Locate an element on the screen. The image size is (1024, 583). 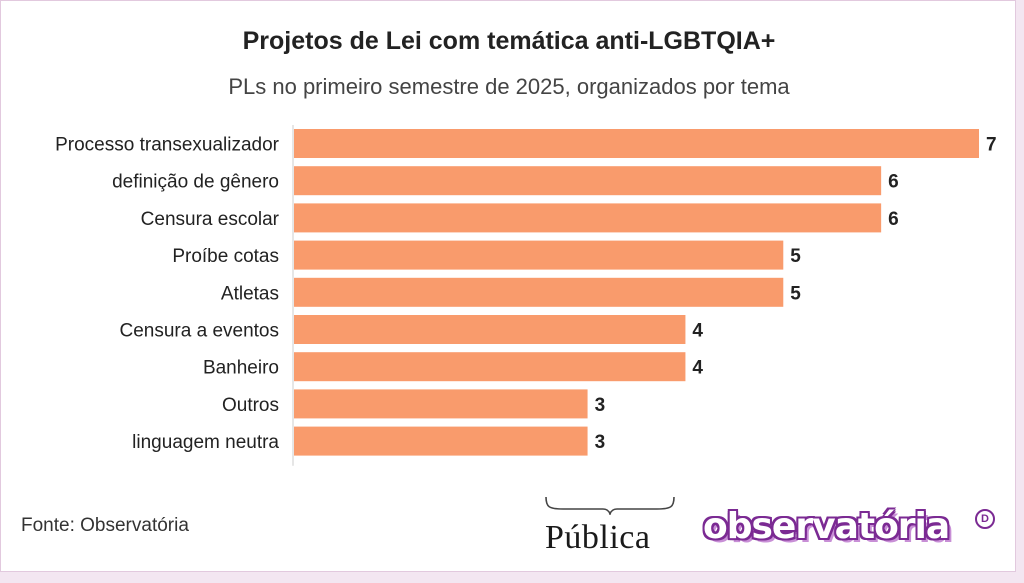
observatoria-logo: observatória is located at coordinates (826, 526).